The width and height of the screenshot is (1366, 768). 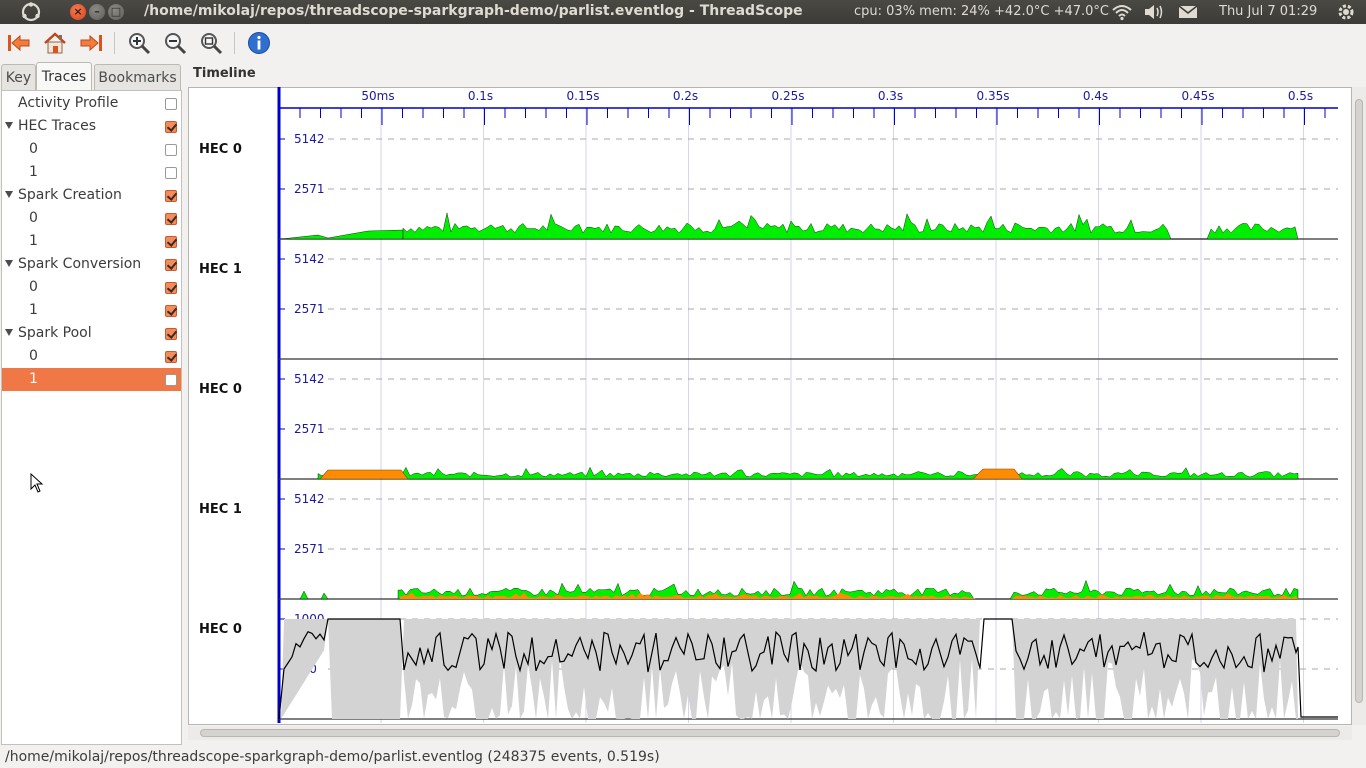 I want to click on tick-label: 50ms, so click(x=377, y=96).